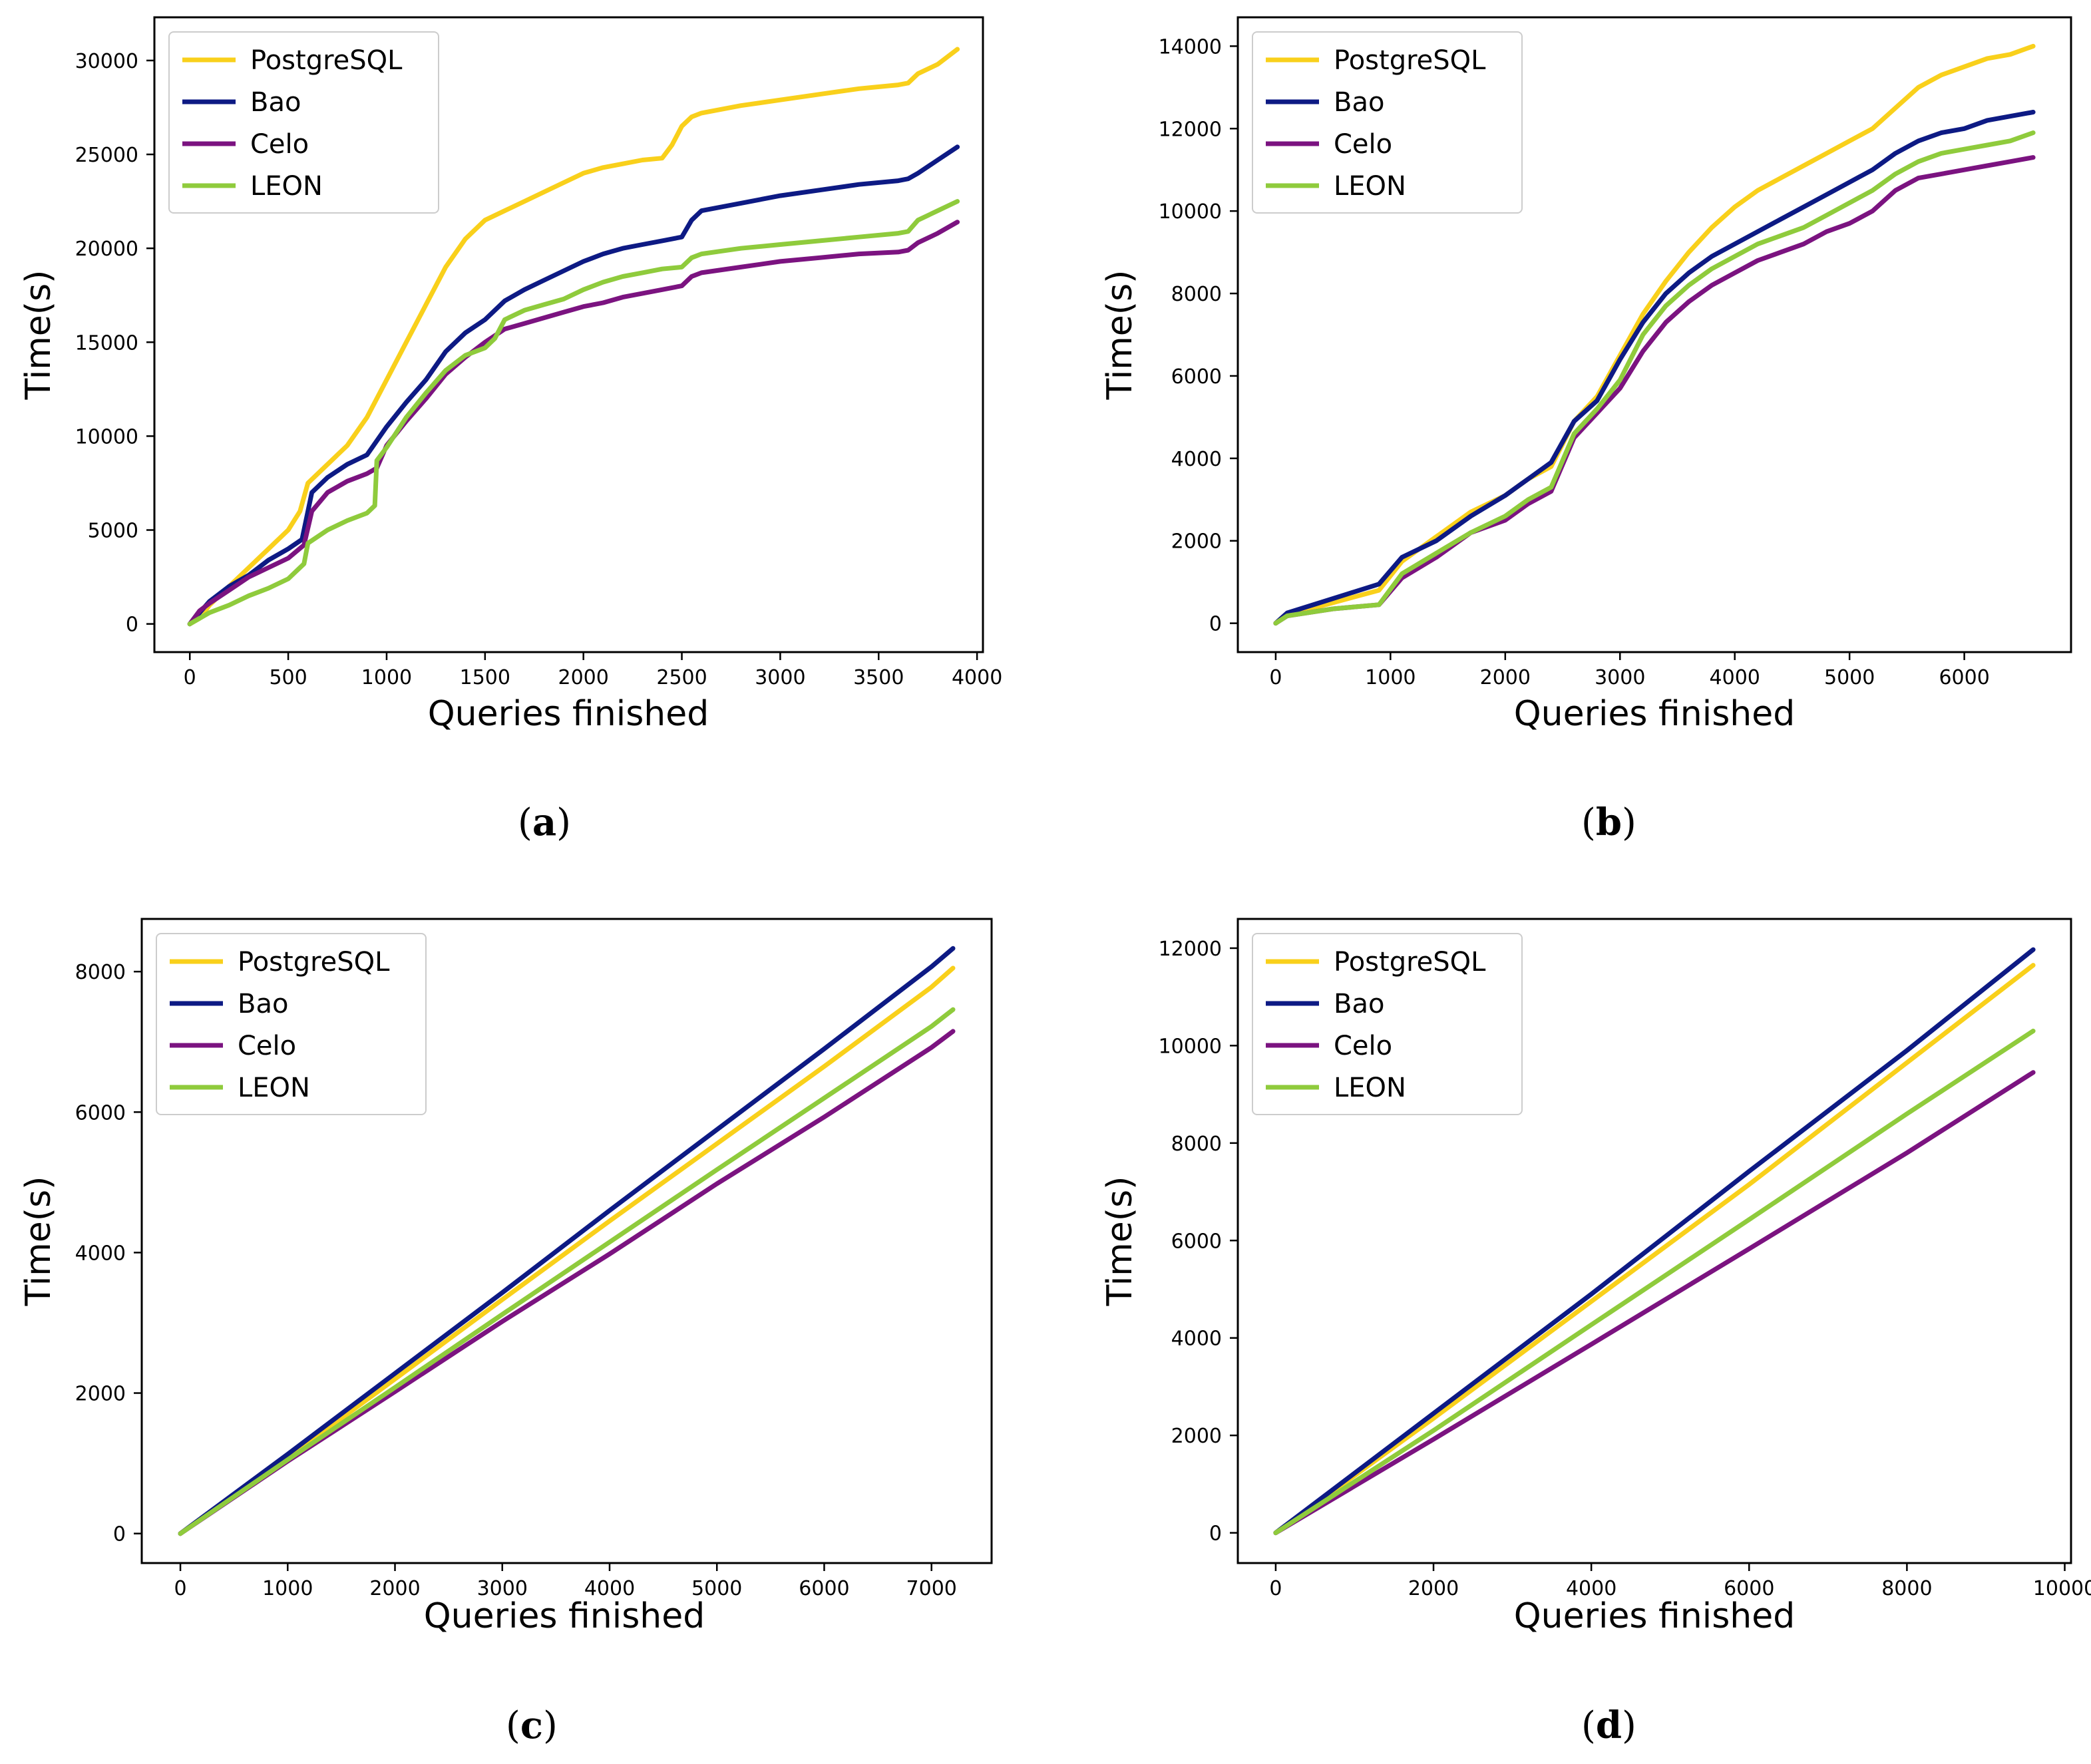 The height and width of the screenshot is (1764, 2091). What do you see at coordinates (681, 677) in the screenshot?
I see `x-tick-label: 2500` at bounding box center [681, 677].